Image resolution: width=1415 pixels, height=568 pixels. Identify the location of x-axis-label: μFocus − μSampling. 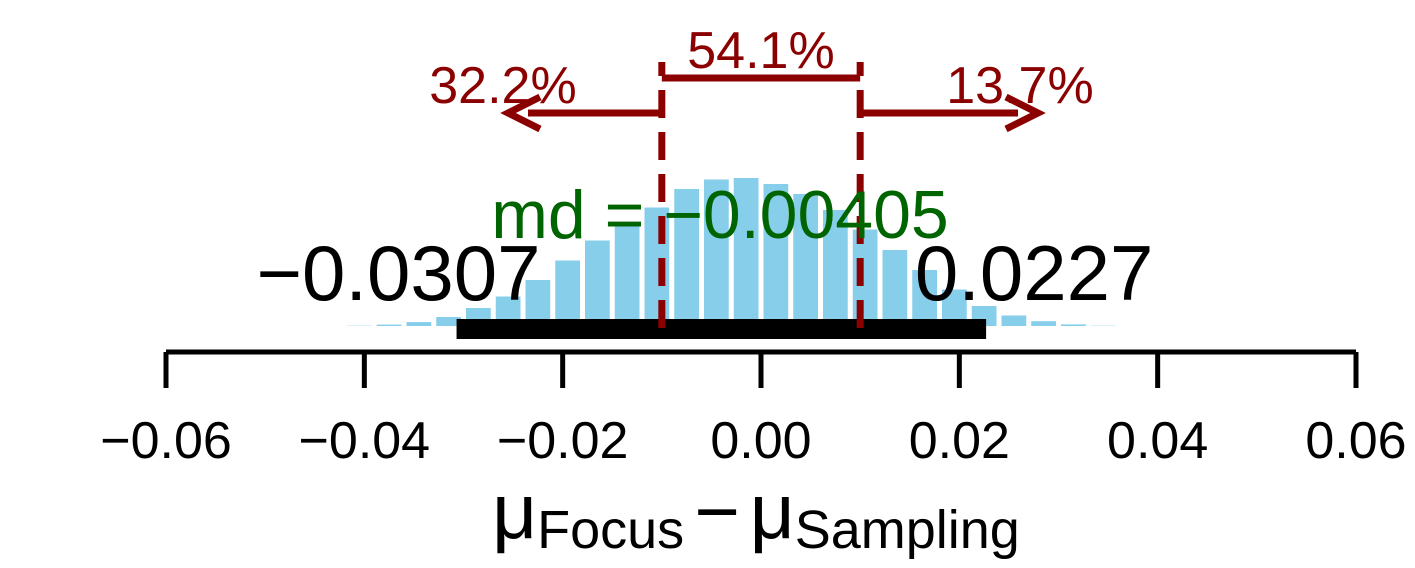
(756, 513).